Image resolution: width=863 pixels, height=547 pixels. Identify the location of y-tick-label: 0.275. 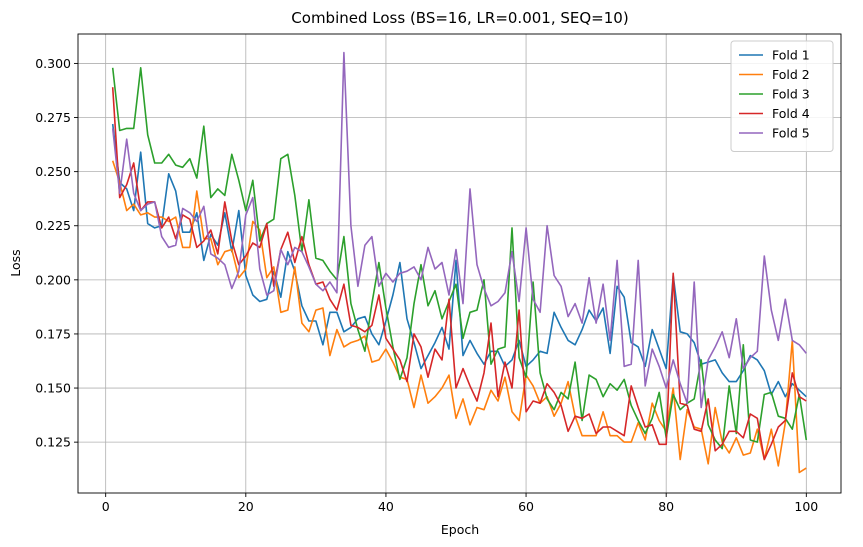
(53, 117).